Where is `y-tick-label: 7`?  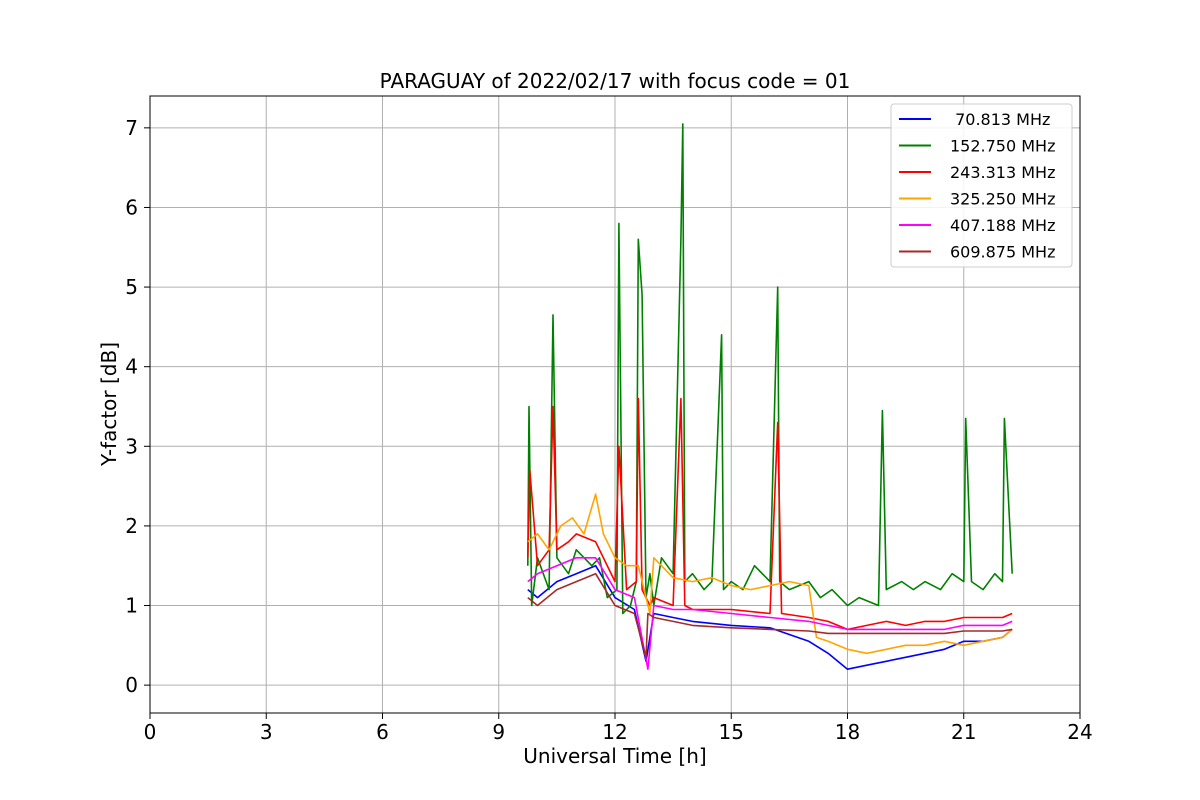
y-tick-label: 7 is located at coordinates (131, 128).